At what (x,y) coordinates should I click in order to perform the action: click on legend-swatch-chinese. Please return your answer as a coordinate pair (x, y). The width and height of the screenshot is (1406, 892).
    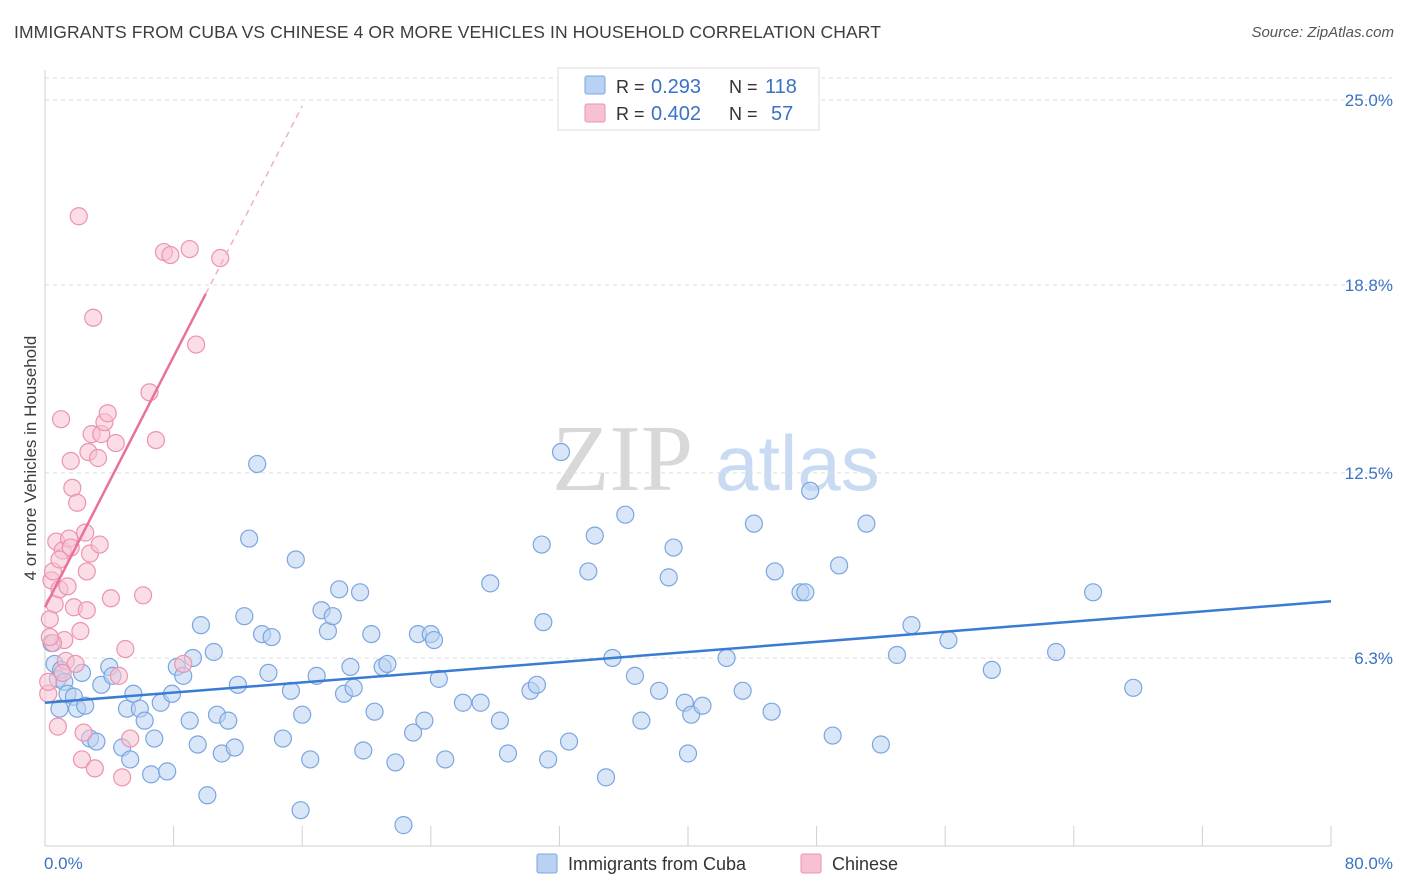
    Looking at the image, I should click on (811, 863).